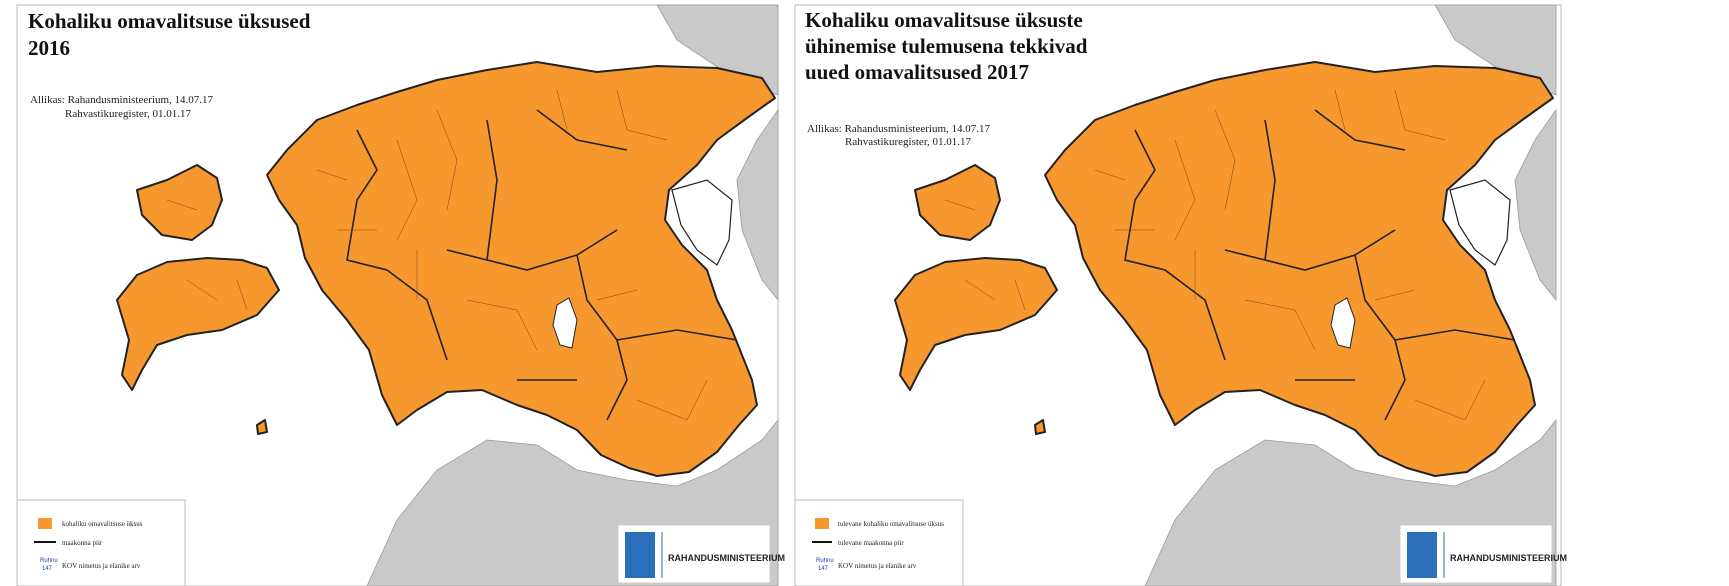  Describe the element at coordinates (49, 48) in the screenshot. I see `map-title: 2016` at that location.